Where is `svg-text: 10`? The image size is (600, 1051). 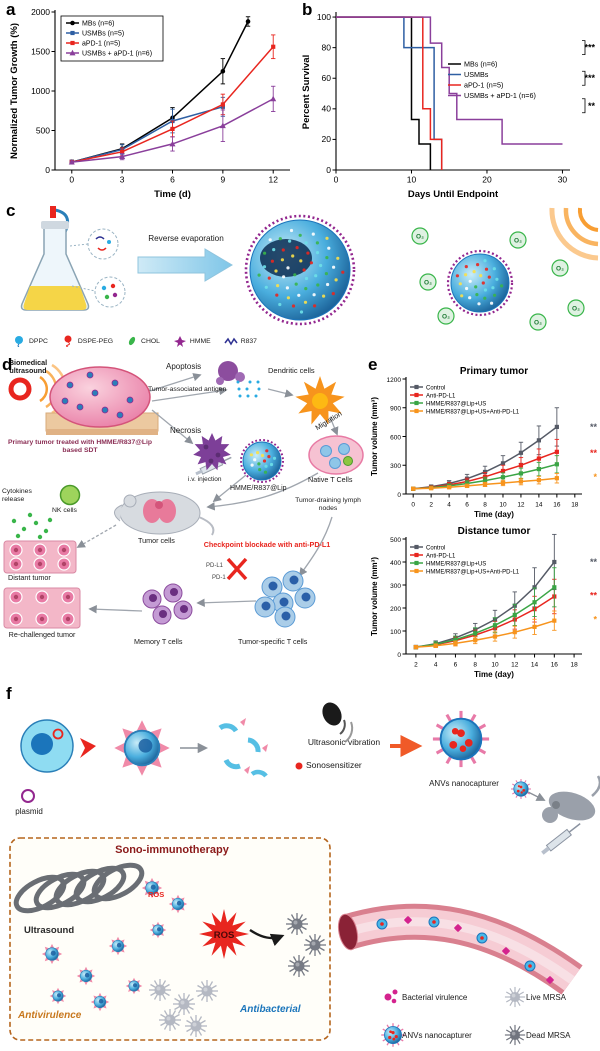 svg-text: 10 is located at coordinates (412, 180).